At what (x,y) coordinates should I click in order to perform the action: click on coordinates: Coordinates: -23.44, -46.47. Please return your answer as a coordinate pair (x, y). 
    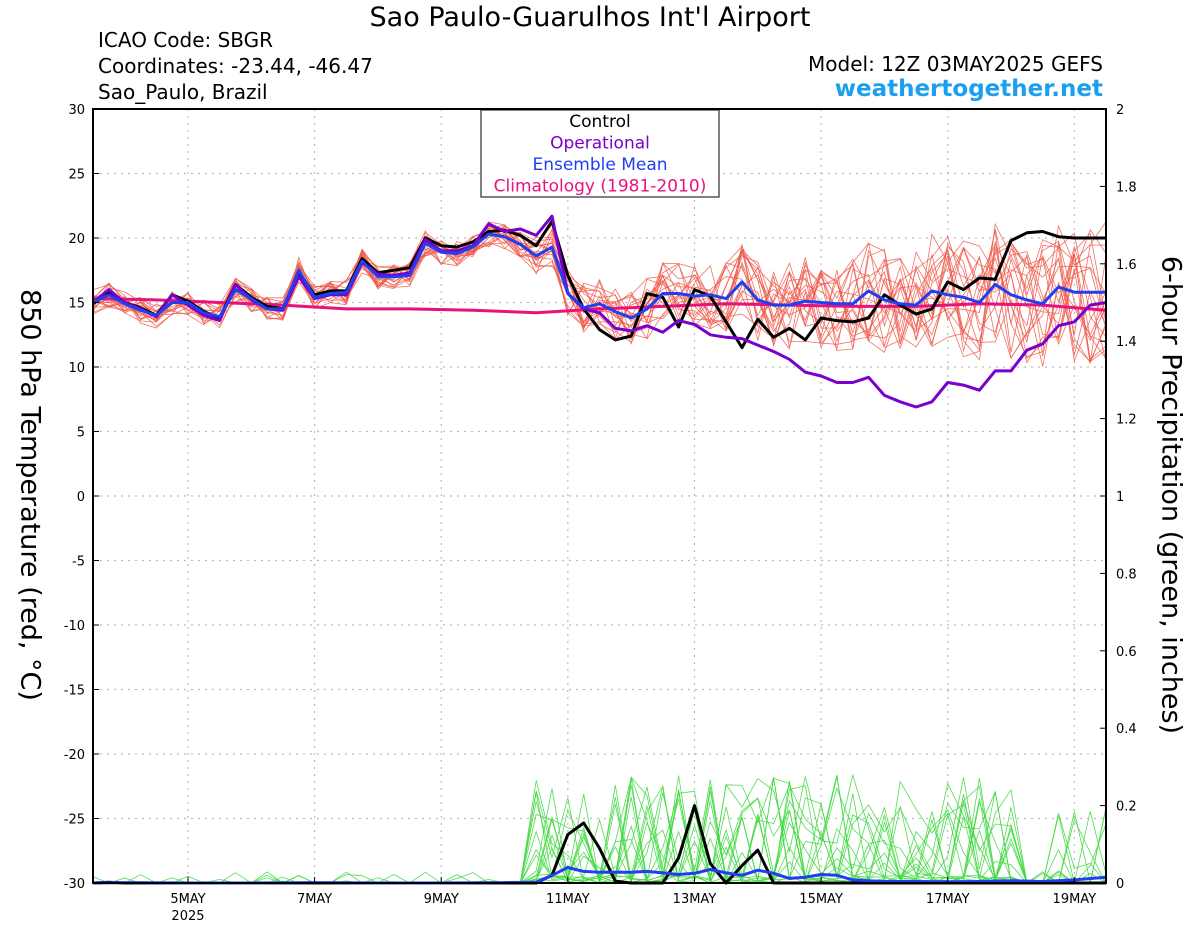
    Looking at the image, I should click on (235, 66).